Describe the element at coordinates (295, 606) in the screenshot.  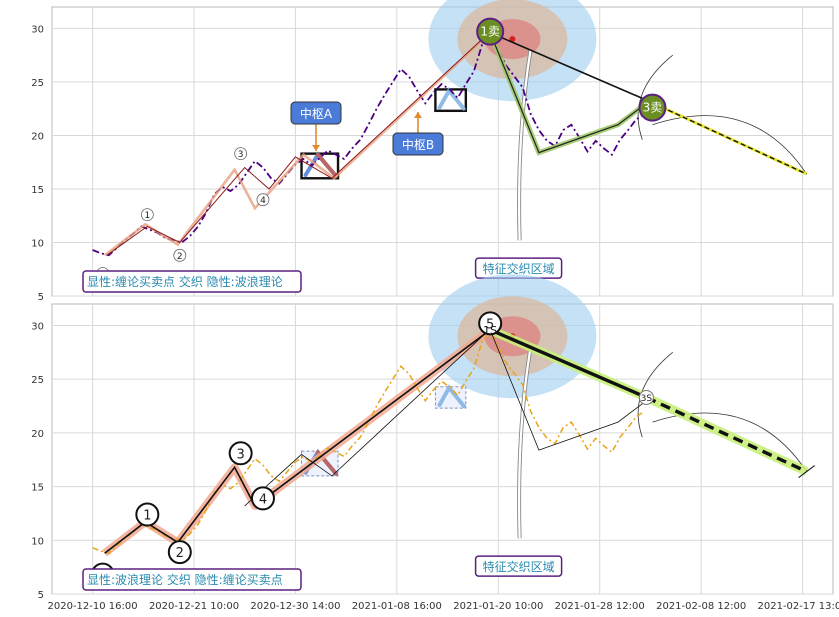
I see `x-tick-label: 2020-12-30 14:00` at that location.